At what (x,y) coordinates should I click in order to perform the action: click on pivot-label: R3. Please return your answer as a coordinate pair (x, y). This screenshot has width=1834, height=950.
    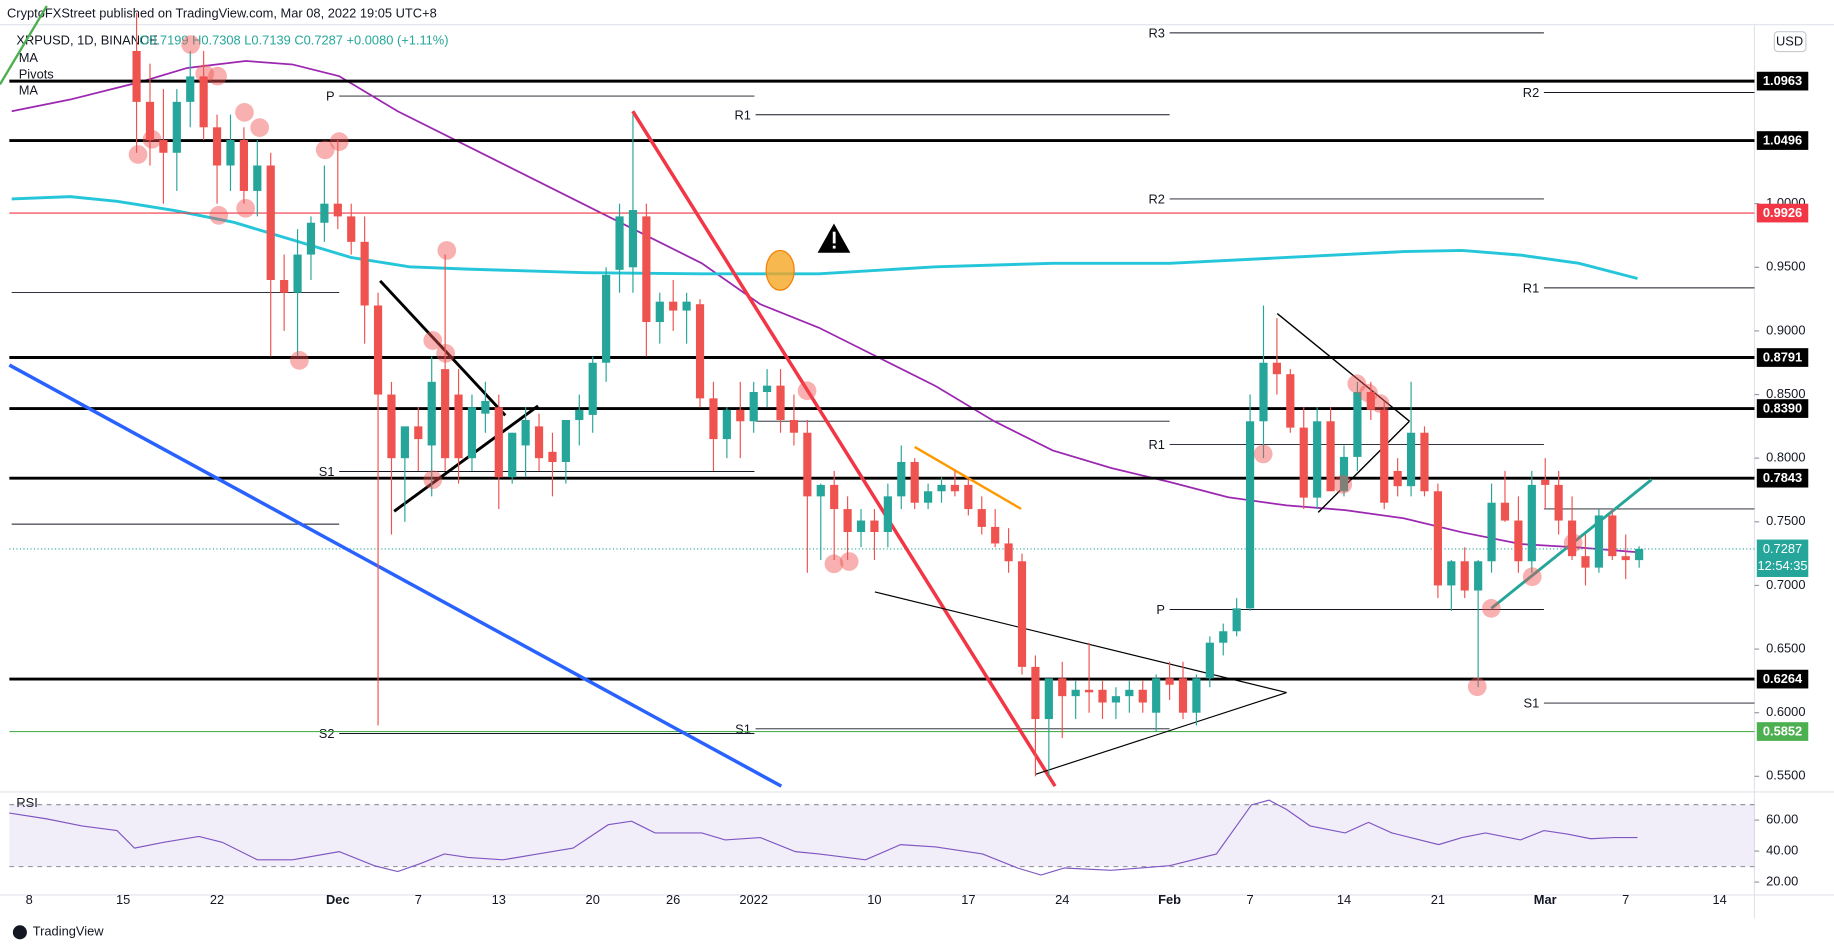
    Looking at the image, I should click on (1157, 32).